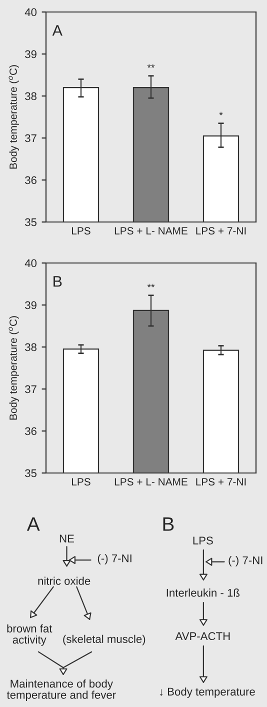 The image size is (267, 707). Describe the element at coordinates (168, 524) in the screenshot. I see `text: B` at that location.